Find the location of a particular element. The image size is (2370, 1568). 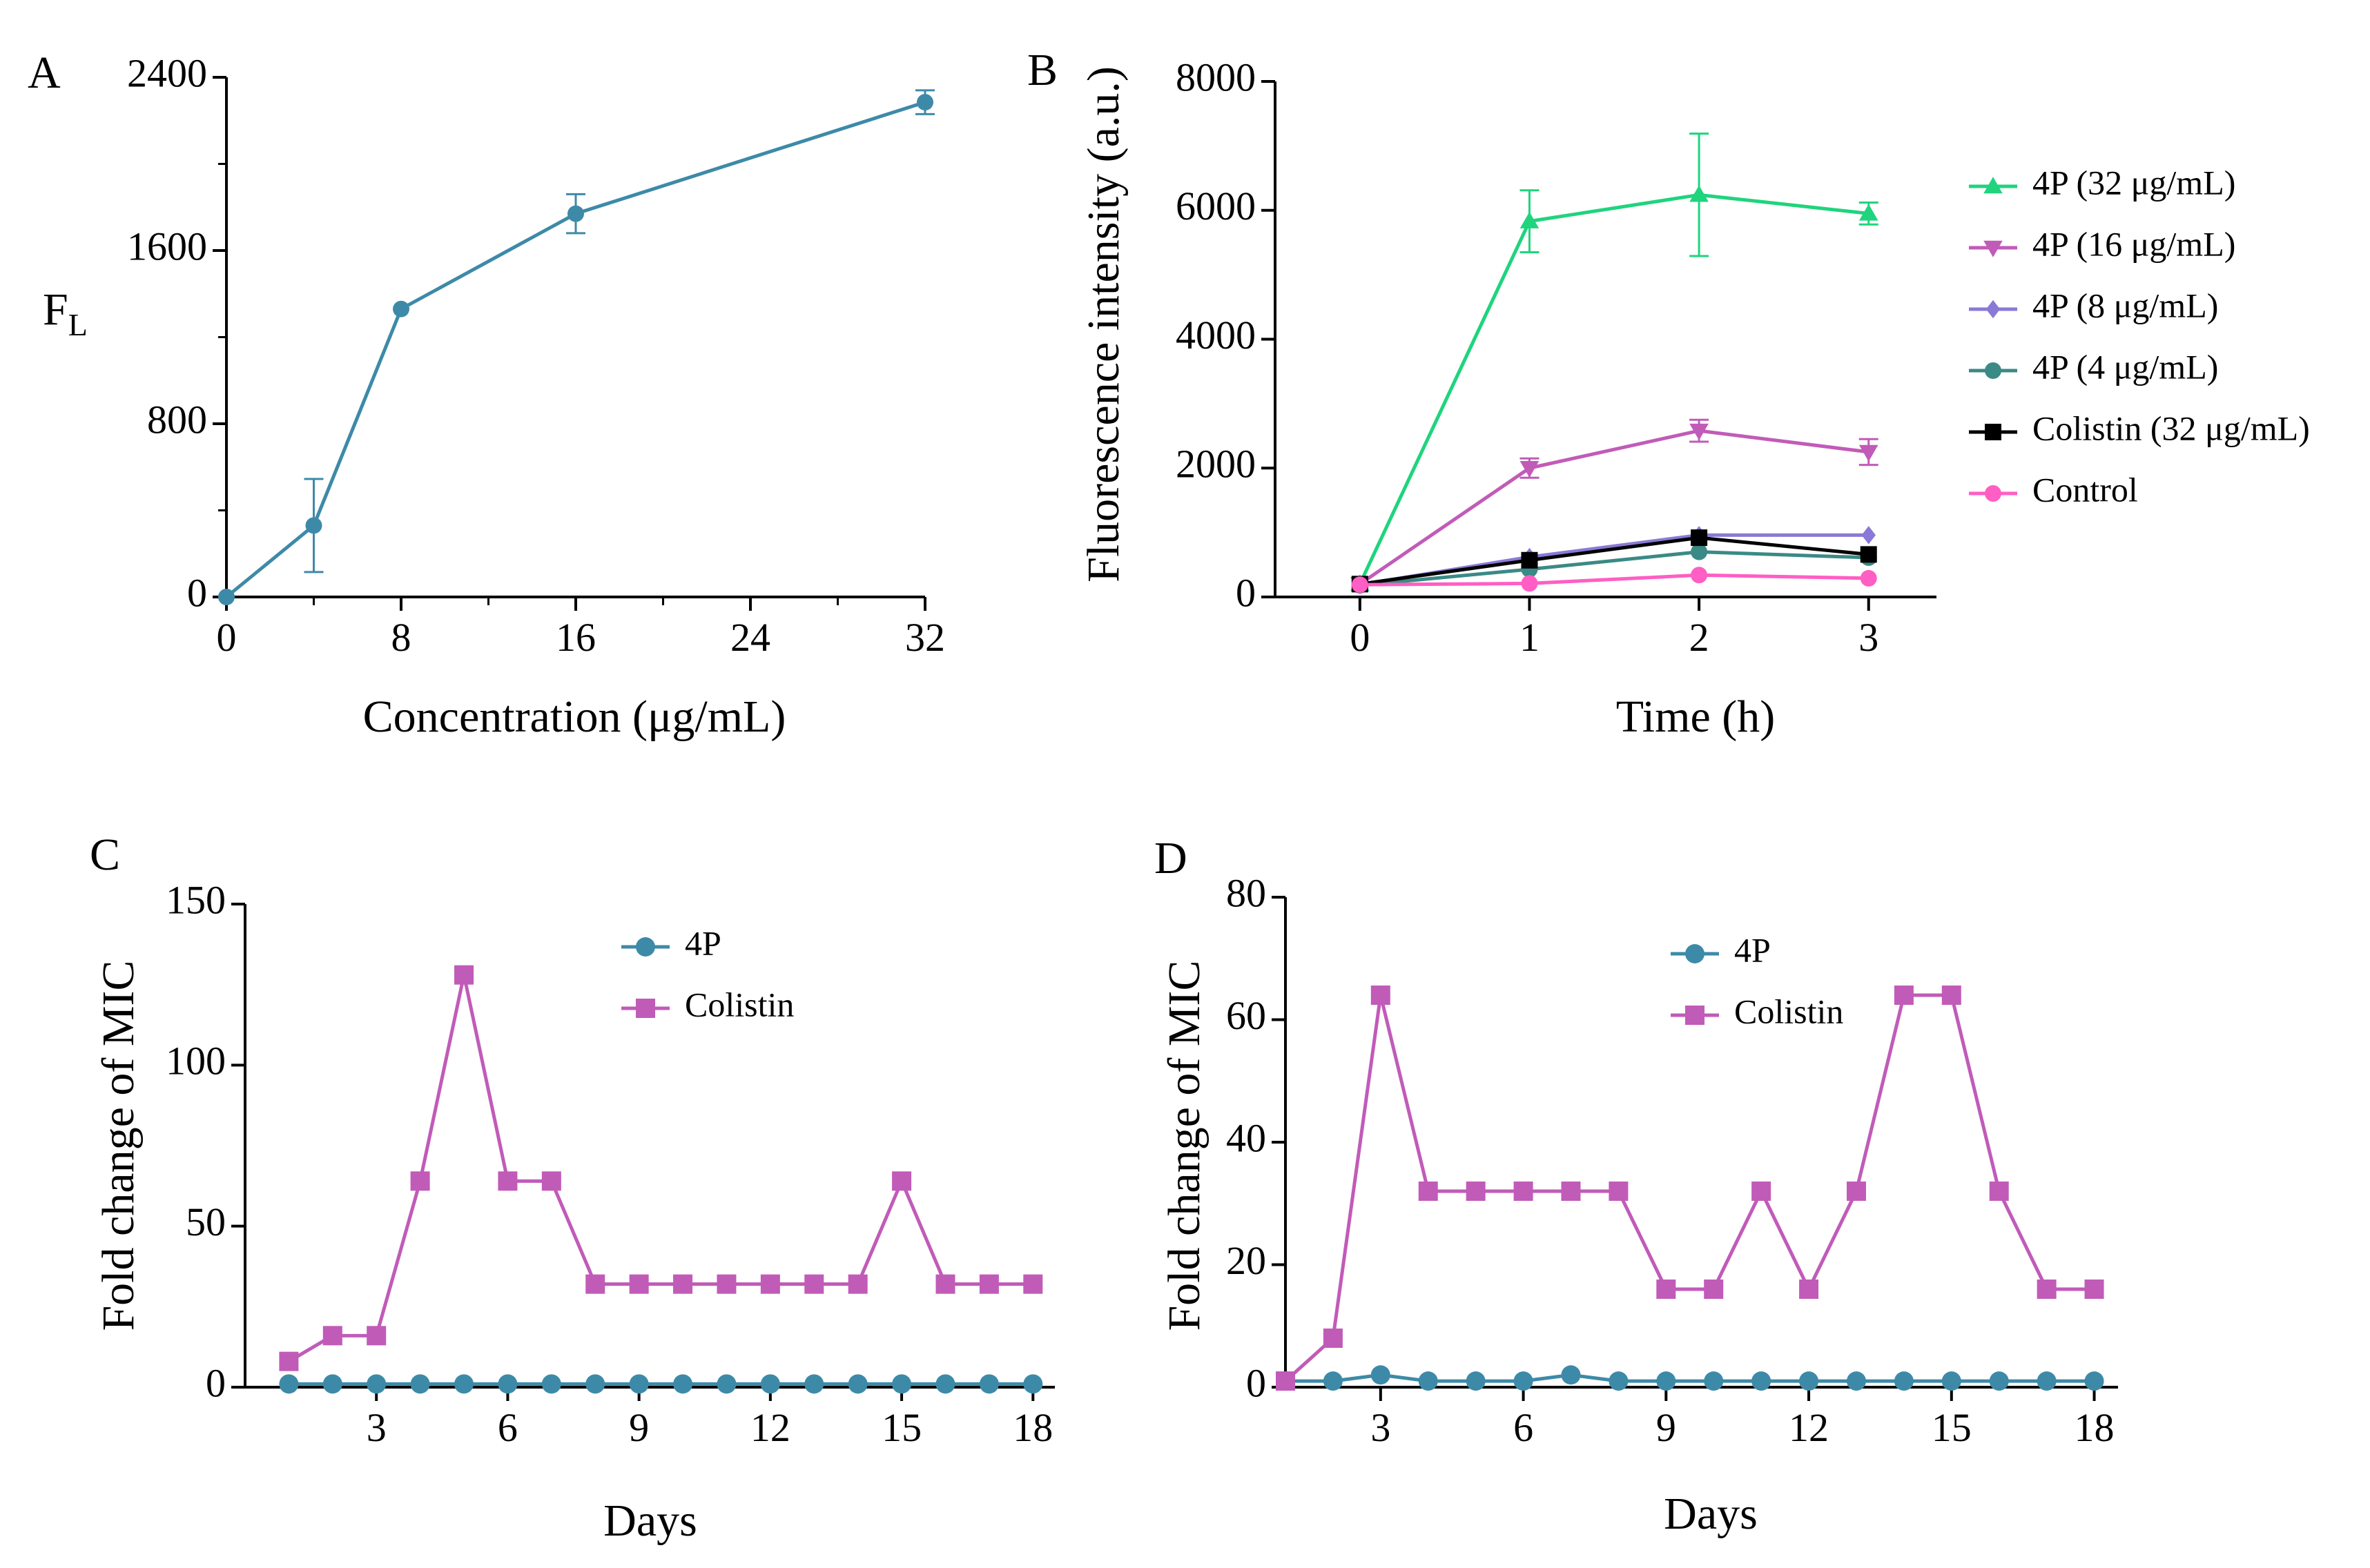

x-tick-label: 6 is located at coordinates (1523, 1427).